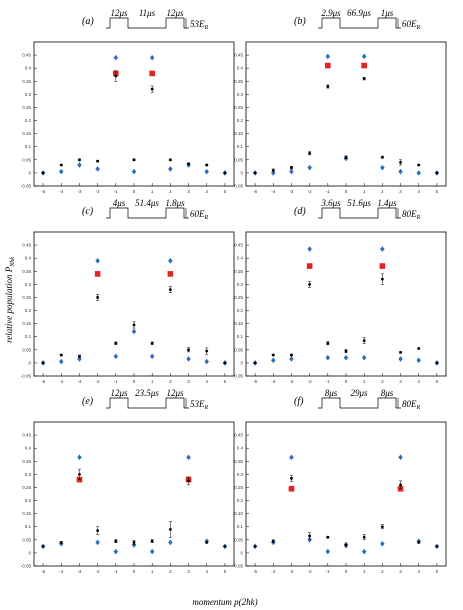  I want to click on y-tick-label: 0, so click(29, 172).